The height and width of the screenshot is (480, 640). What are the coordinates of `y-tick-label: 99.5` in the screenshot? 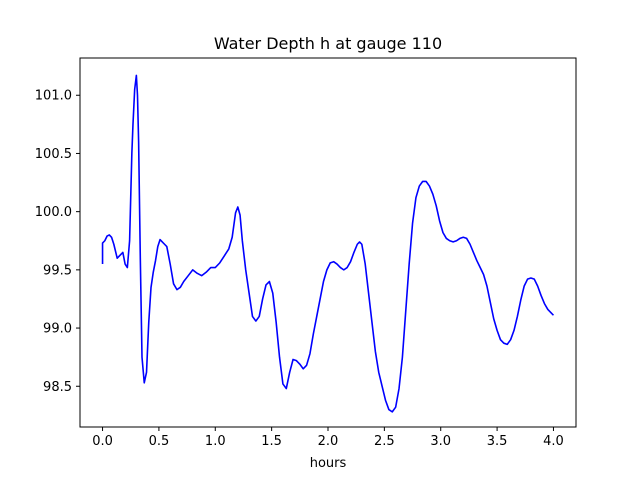 It's located at (57, 270).